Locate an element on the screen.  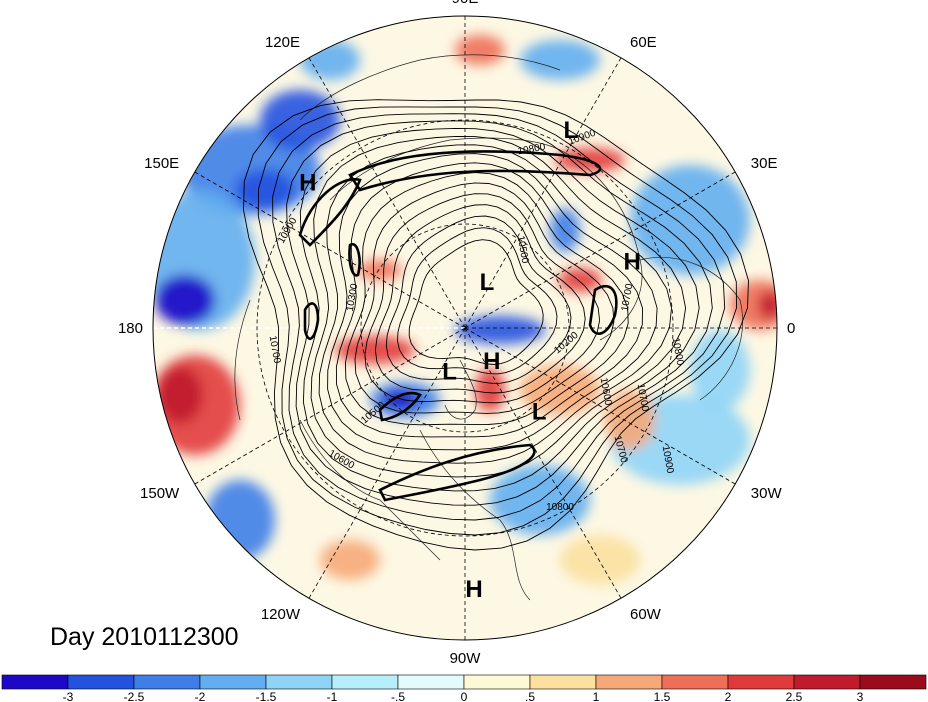
colorbar-tick-label: 1.5 is located at coordinates (662, 696).